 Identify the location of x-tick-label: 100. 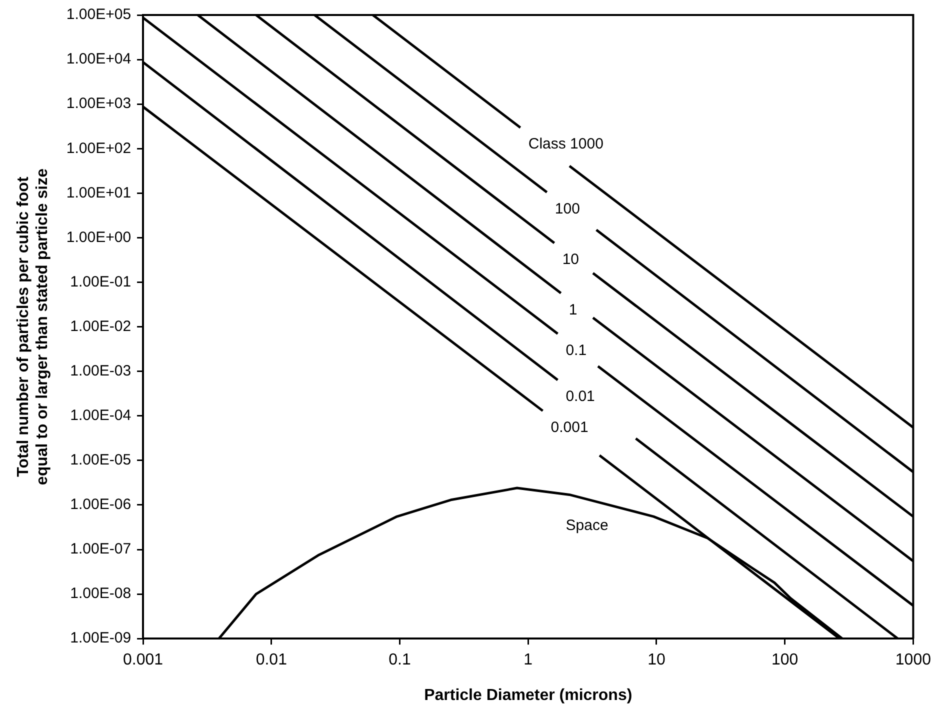
(784, 660).